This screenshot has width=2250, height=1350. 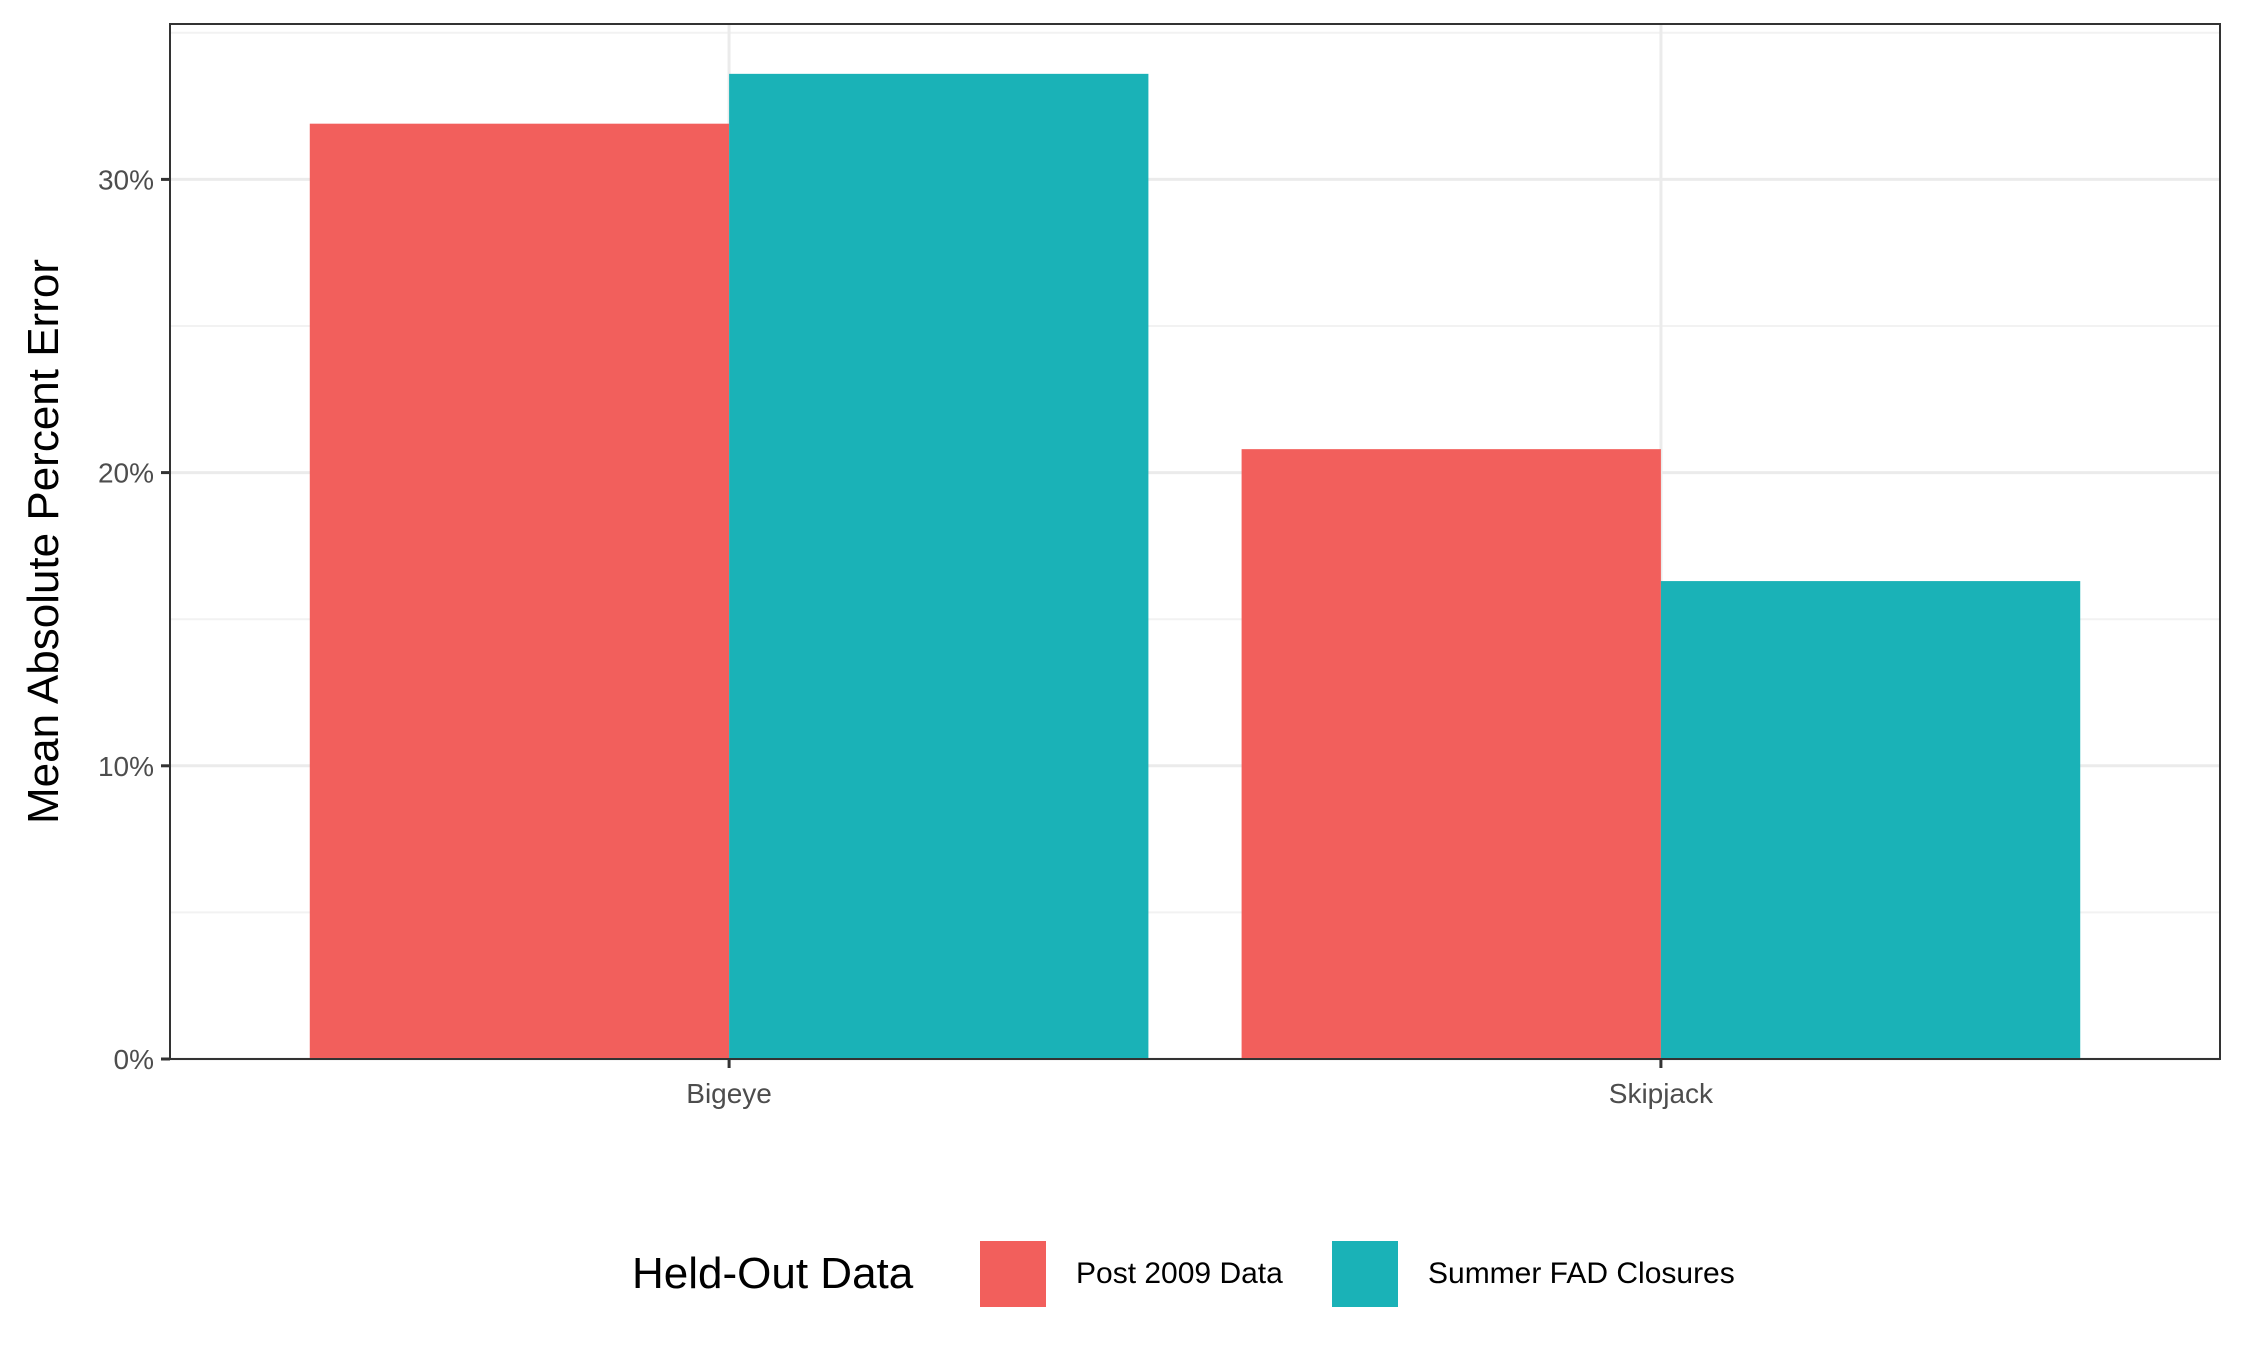 I want to click on y-tick-label: 20%, so click(x=126, y=473).